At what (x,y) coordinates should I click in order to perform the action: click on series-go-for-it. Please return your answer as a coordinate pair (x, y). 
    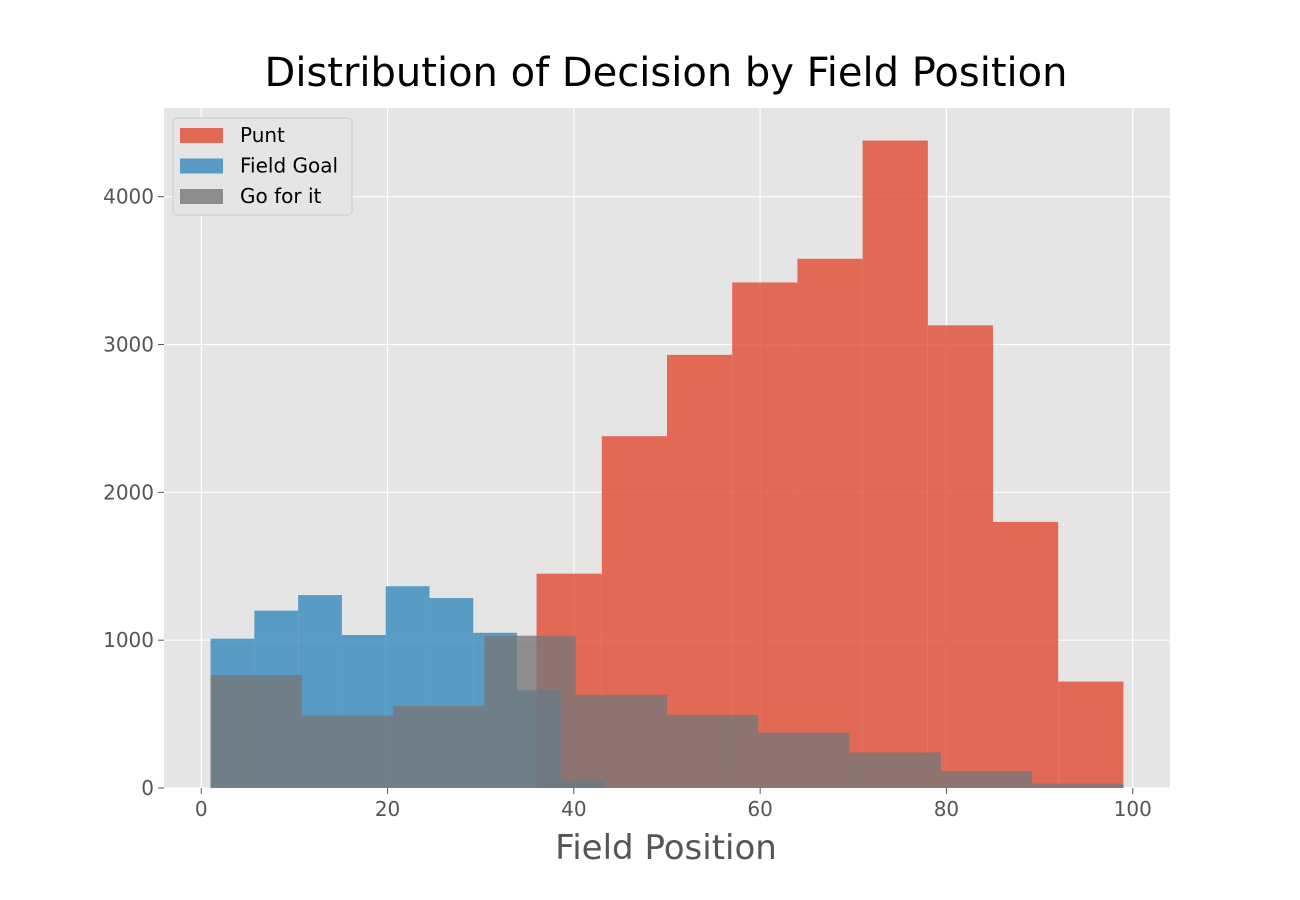
    Looking at the image, I should click on (667, 711).